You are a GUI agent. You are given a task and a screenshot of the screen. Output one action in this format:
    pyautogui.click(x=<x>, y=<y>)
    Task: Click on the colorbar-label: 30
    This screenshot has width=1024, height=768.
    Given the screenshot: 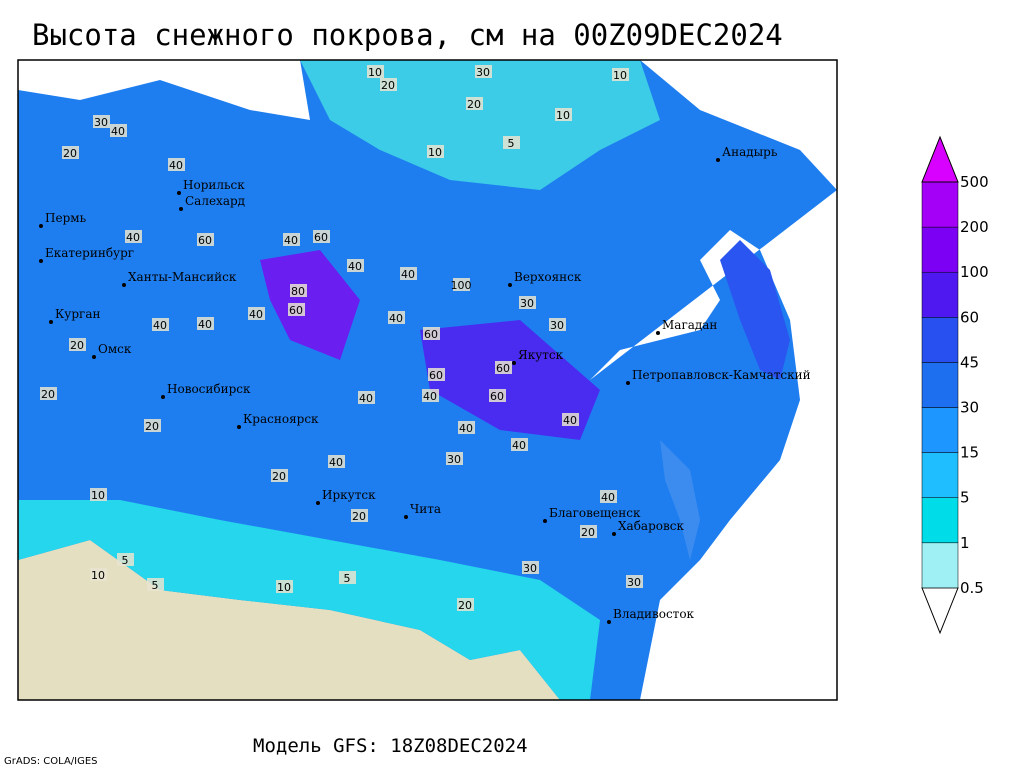 What is the action you would take?
    pyautogui.click(x=969, y=408)
    